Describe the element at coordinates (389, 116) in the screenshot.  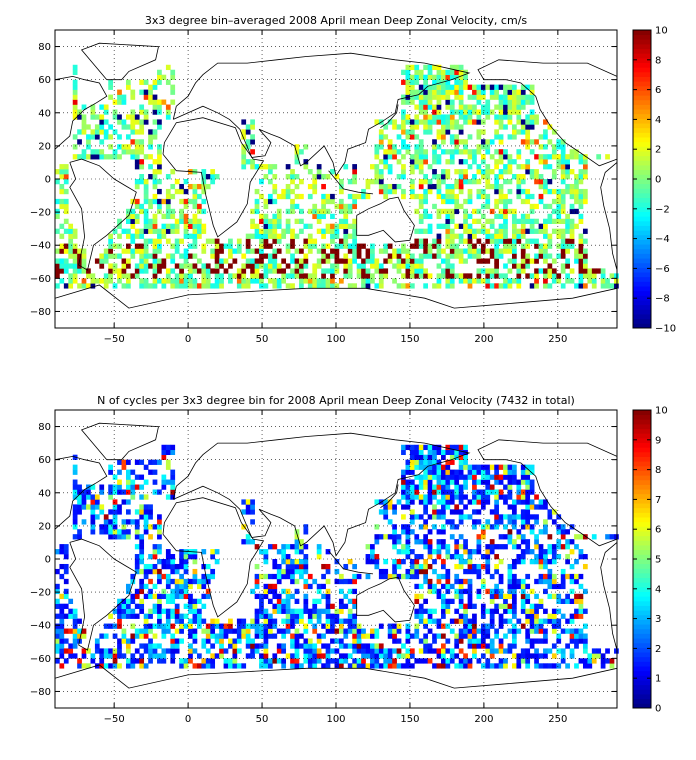
I see `coastline` at that location.